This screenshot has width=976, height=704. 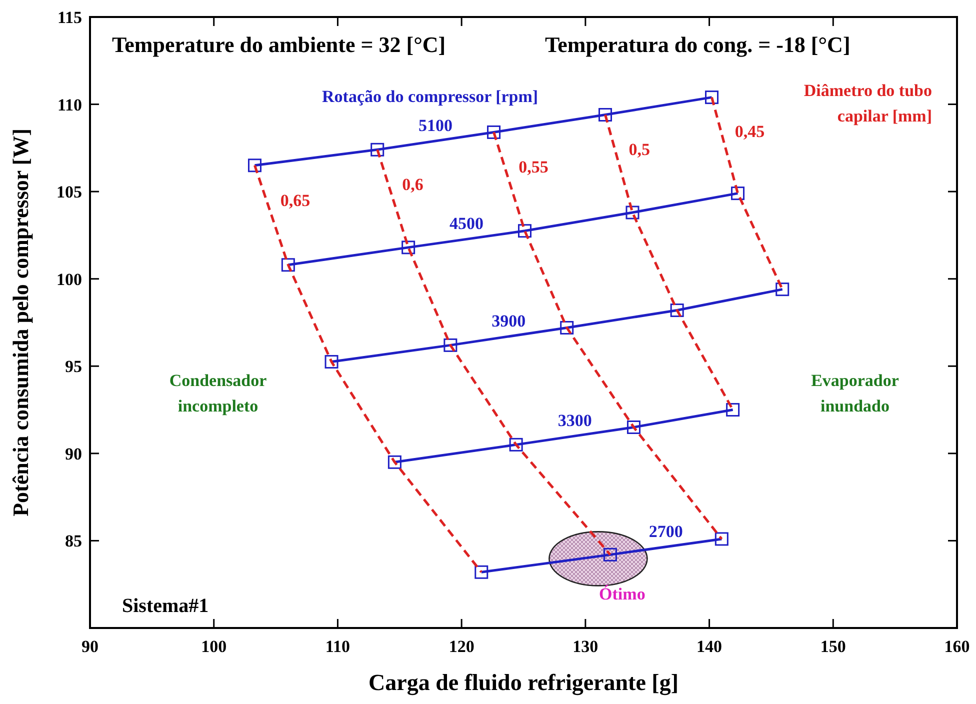 What do you see at coordinates (413, 184) in the screenshot?
I see `series-label: 0,6` at bounding box center [413, 184].